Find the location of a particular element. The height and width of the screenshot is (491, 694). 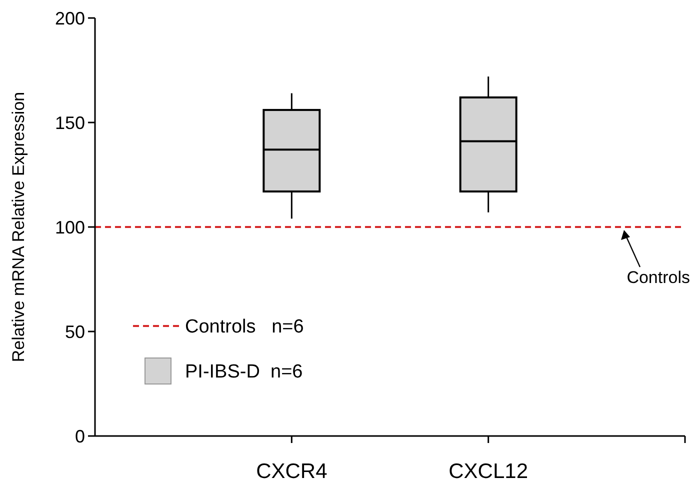

y-axis-title: Relative mRNA Relative Expression is located at coordinates (18, 227).